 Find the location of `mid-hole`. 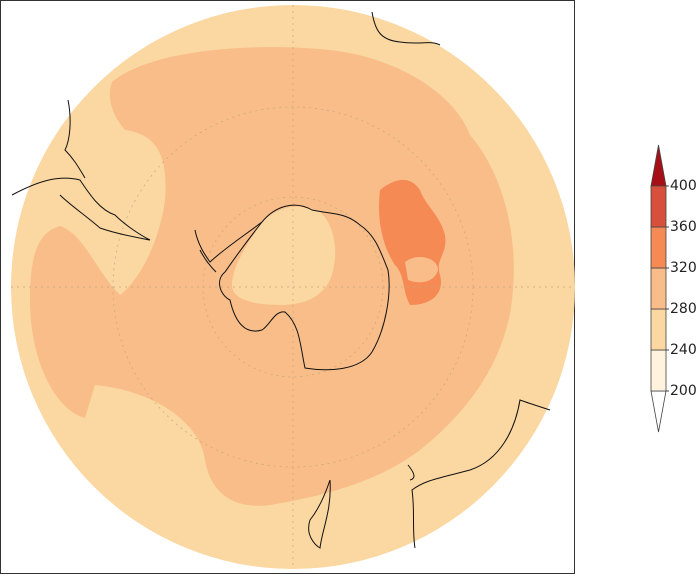

mid-hole is located at coordinates (421, 269).